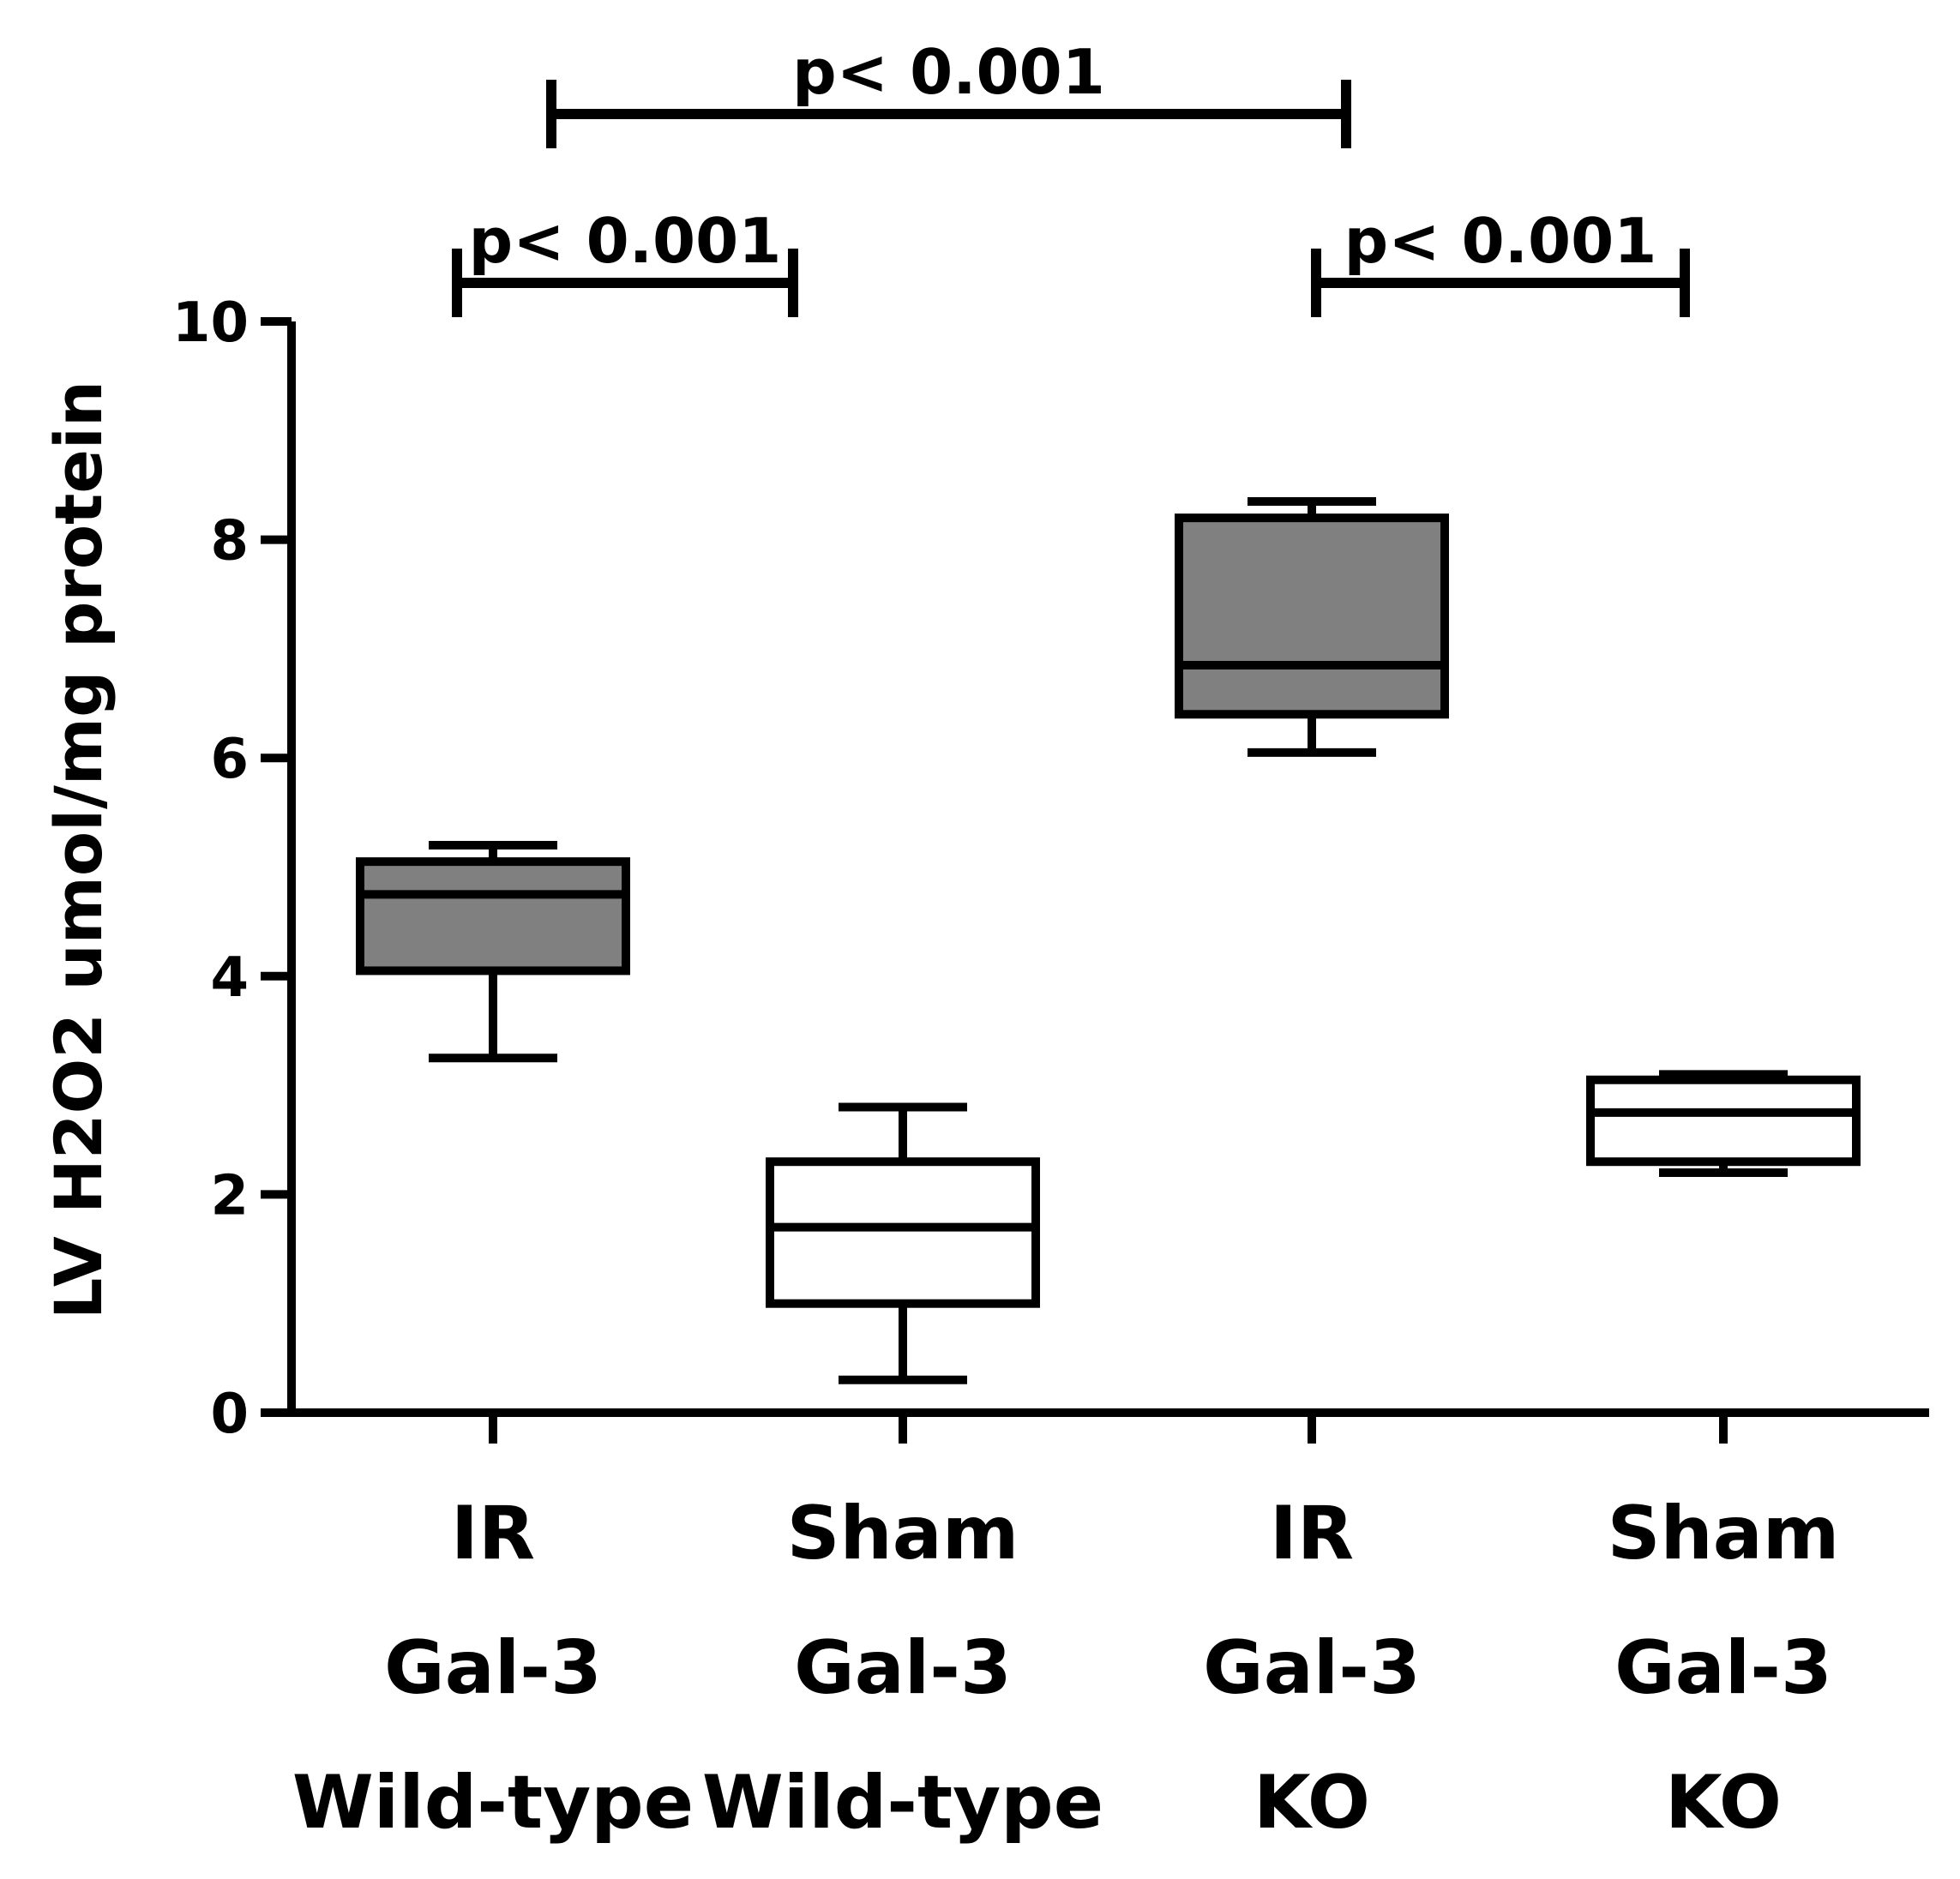  I want to click on x-category-label: IR Gal-3 KO, so click(1312, 1668).